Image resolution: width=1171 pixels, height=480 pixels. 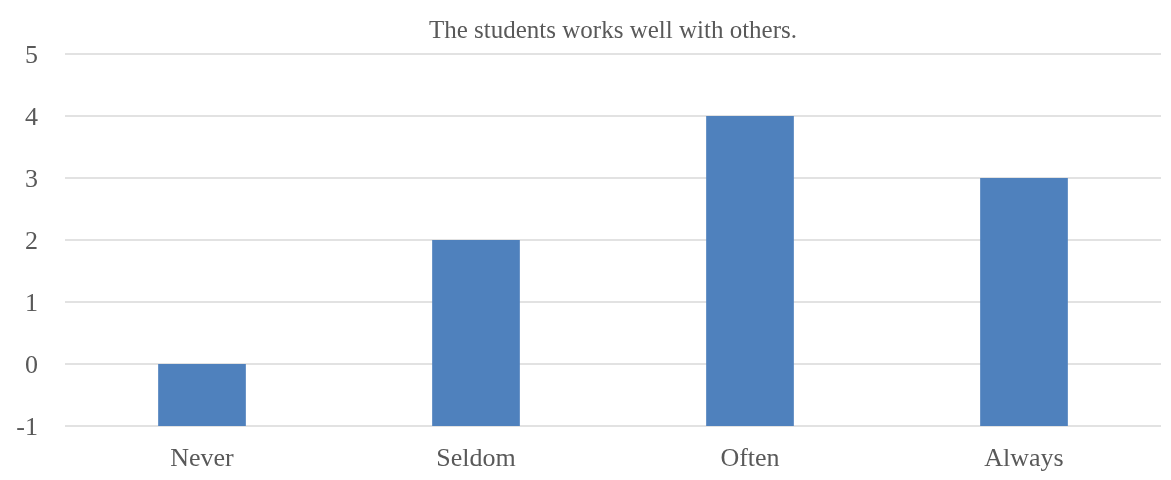 What do you see at coordinates (31, 365) in the screenshot?
I see `y-tick-label: 0` at bounding box center [31, 365].